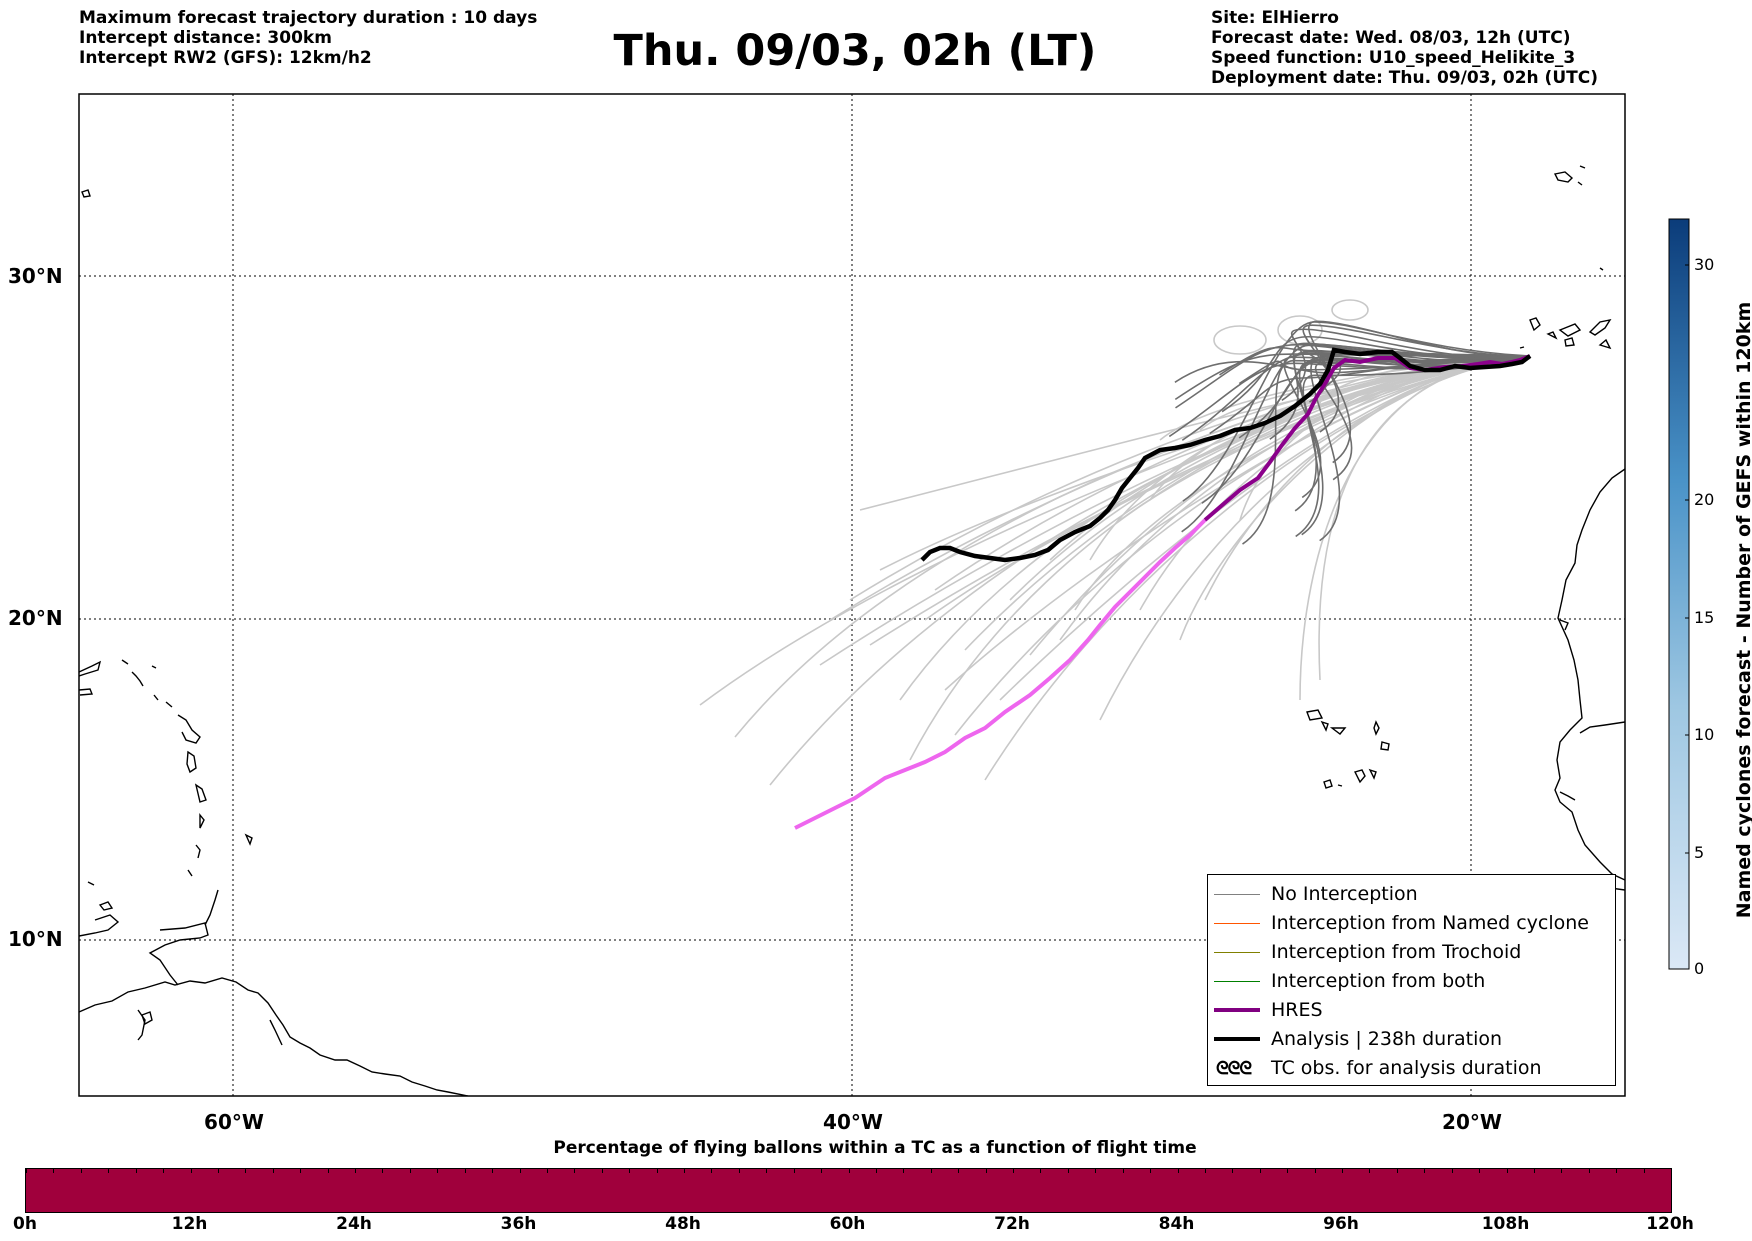  I want to click on lat-label-20n: 20°N, so click(35, 618).